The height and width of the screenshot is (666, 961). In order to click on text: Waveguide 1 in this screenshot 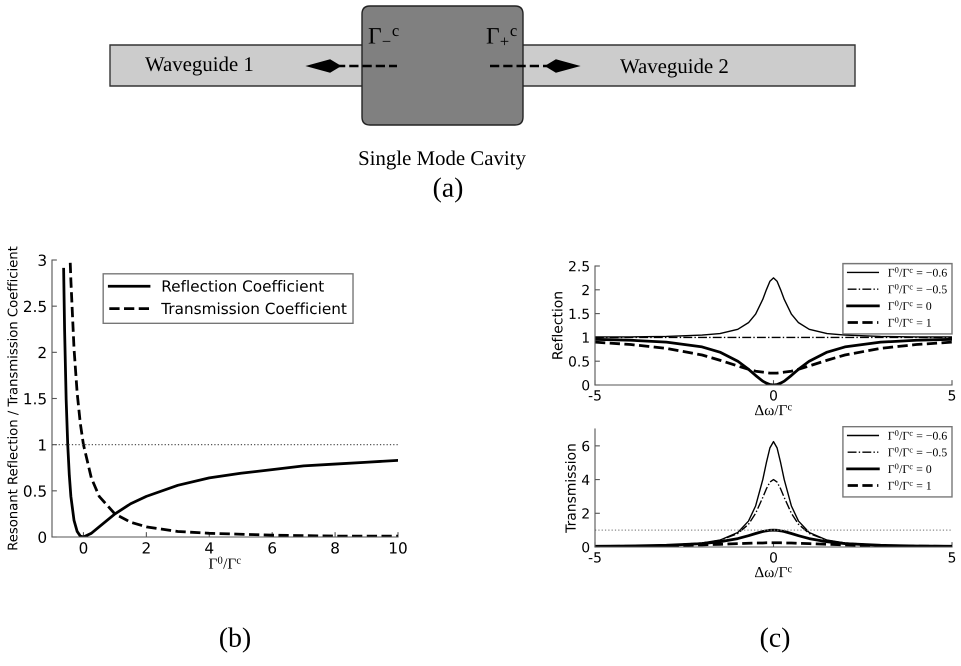, I will do `click(199, 66)`.